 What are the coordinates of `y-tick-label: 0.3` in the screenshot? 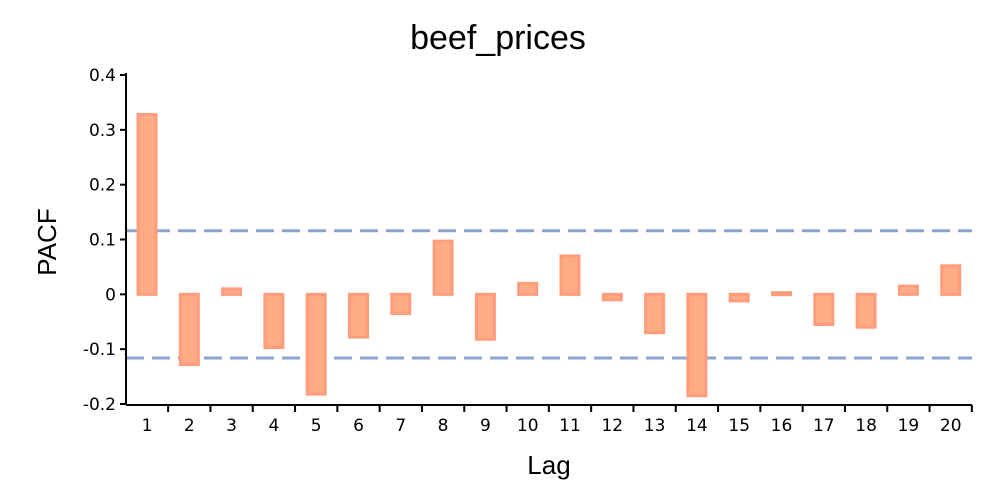 It's located at (102, 131).